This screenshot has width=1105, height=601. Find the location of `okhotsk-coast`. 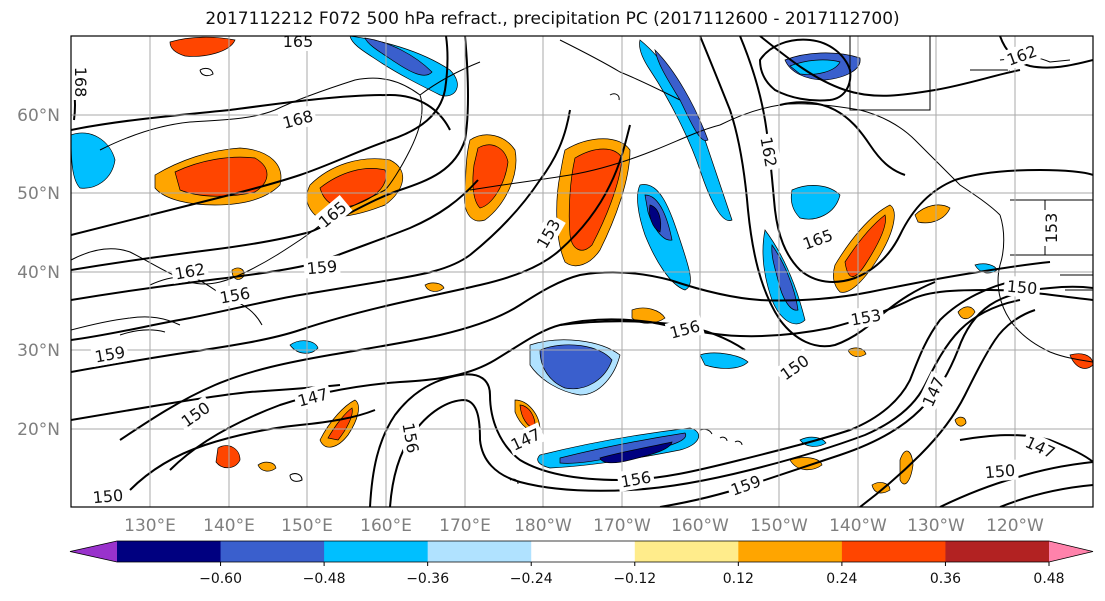

okhotsk-coast is located at coordinates (260, 114).